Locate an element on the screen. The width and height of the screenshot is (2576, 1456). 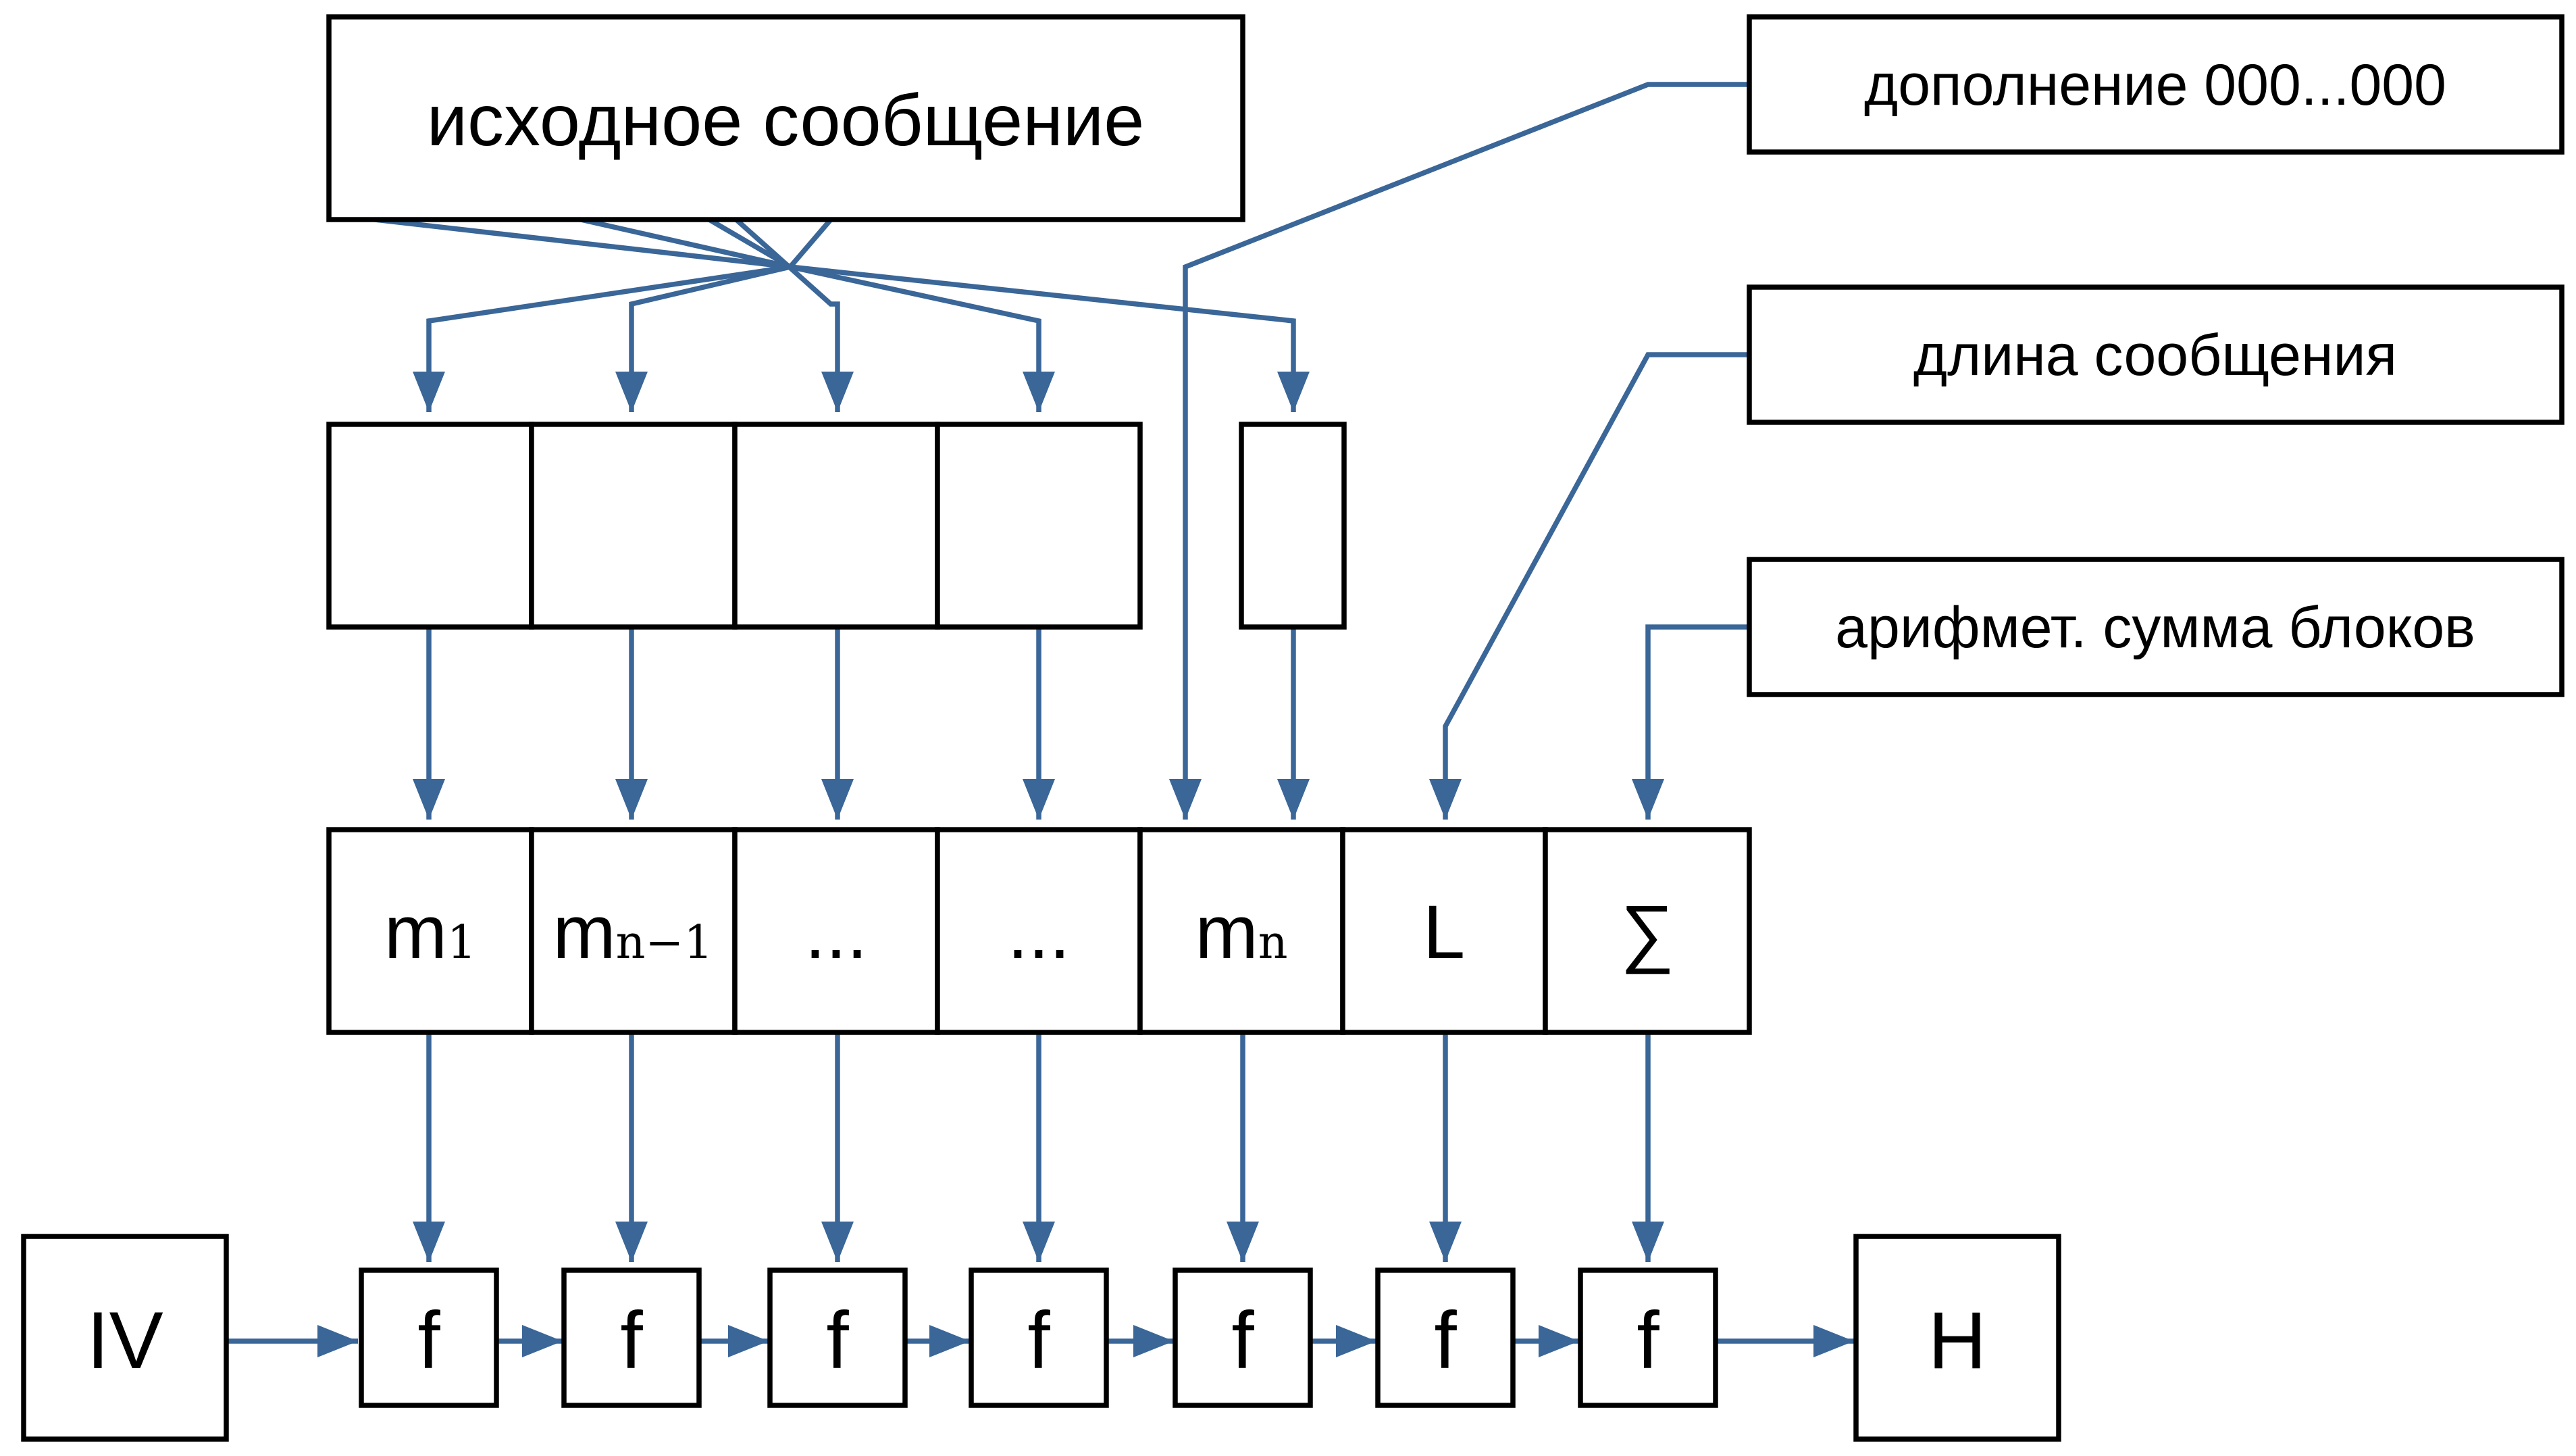
padding-note-label: дополнение 000...000 is located at coordinates (2155, 85).